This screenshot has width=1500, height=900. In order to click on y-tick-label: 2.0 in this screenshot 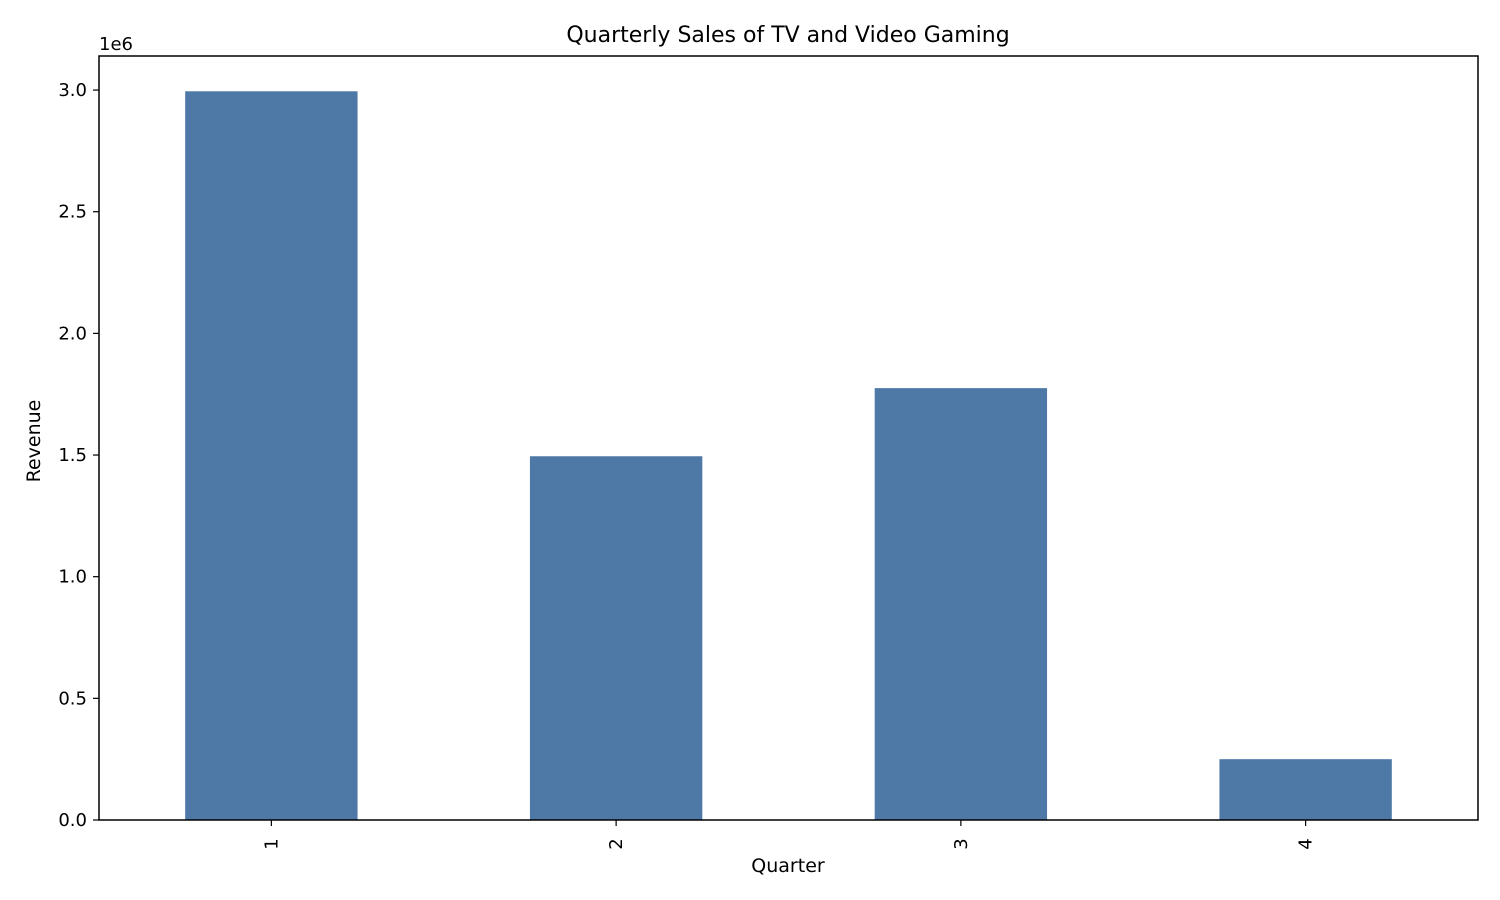, I will do `click(72, 333)`.